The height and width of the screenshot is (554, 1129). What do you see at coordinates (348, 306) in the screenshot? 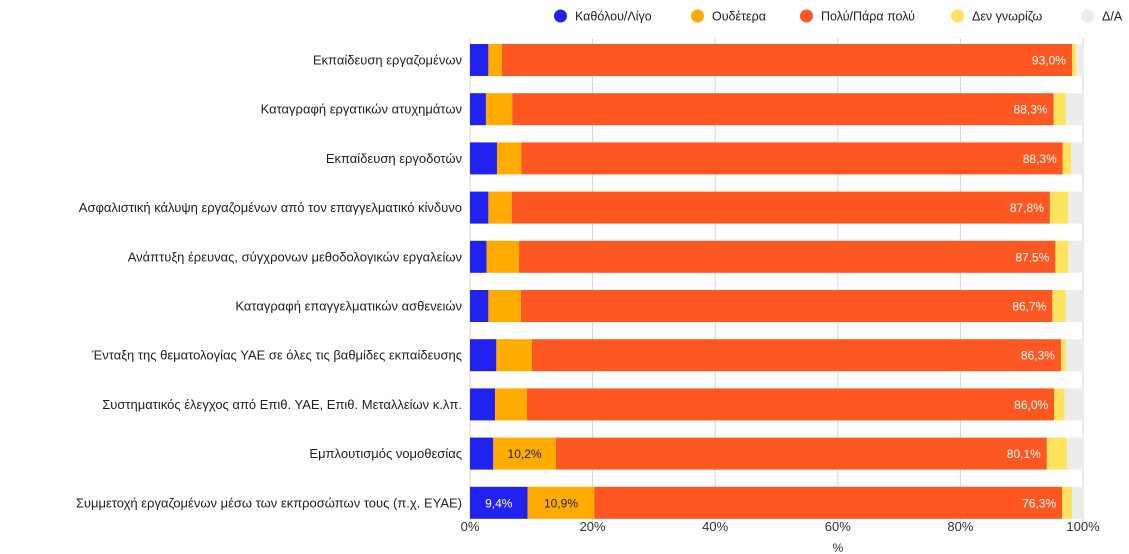
I see `category-label: Καταγραφή επαγγελματικών ασθενειών` at bounding box center [348, 306].